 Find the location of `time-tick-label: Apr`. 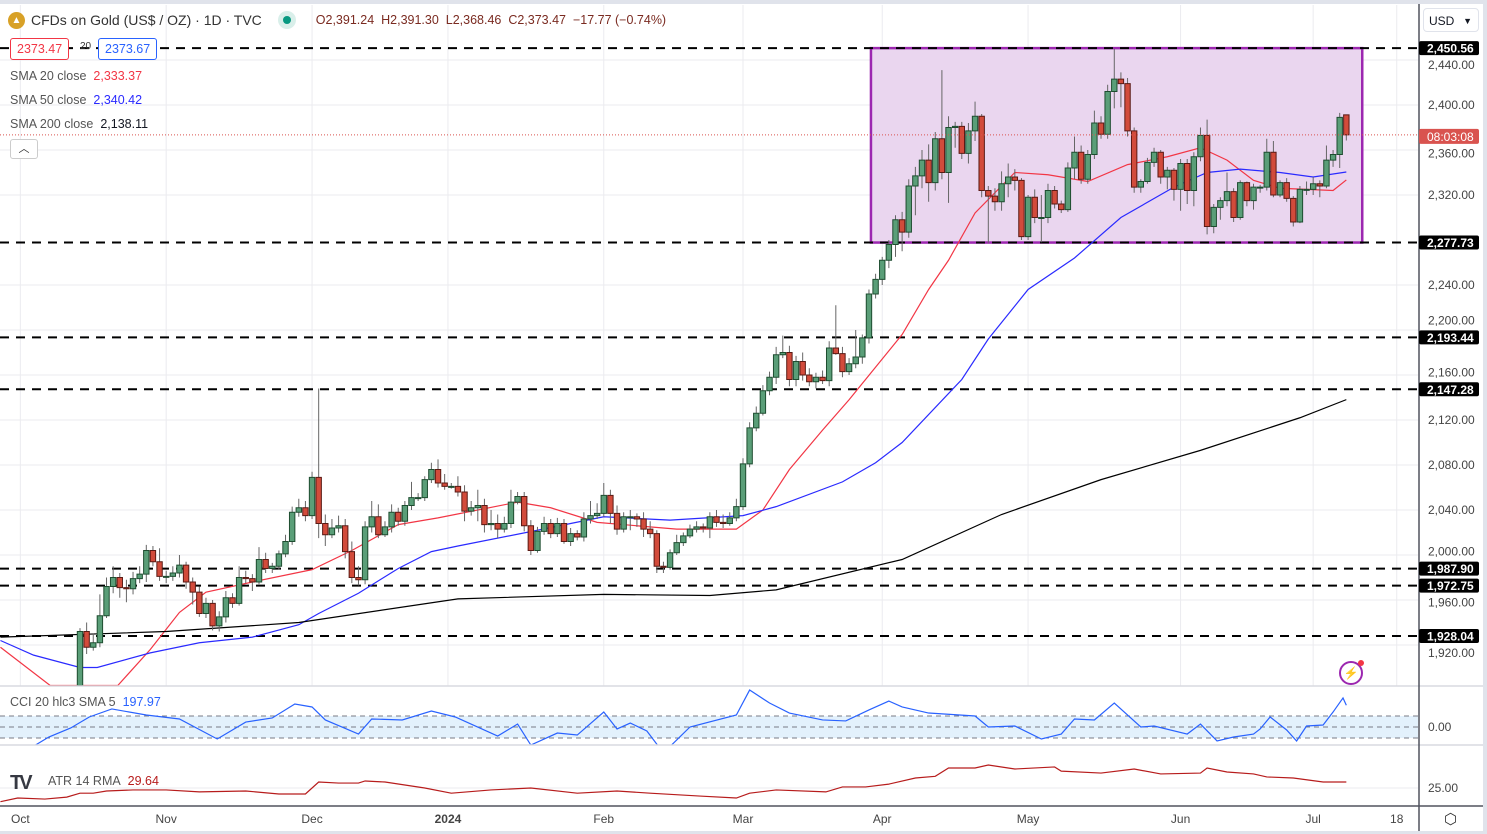

time-tick-label: Apr is located at coordinates (882, 819).